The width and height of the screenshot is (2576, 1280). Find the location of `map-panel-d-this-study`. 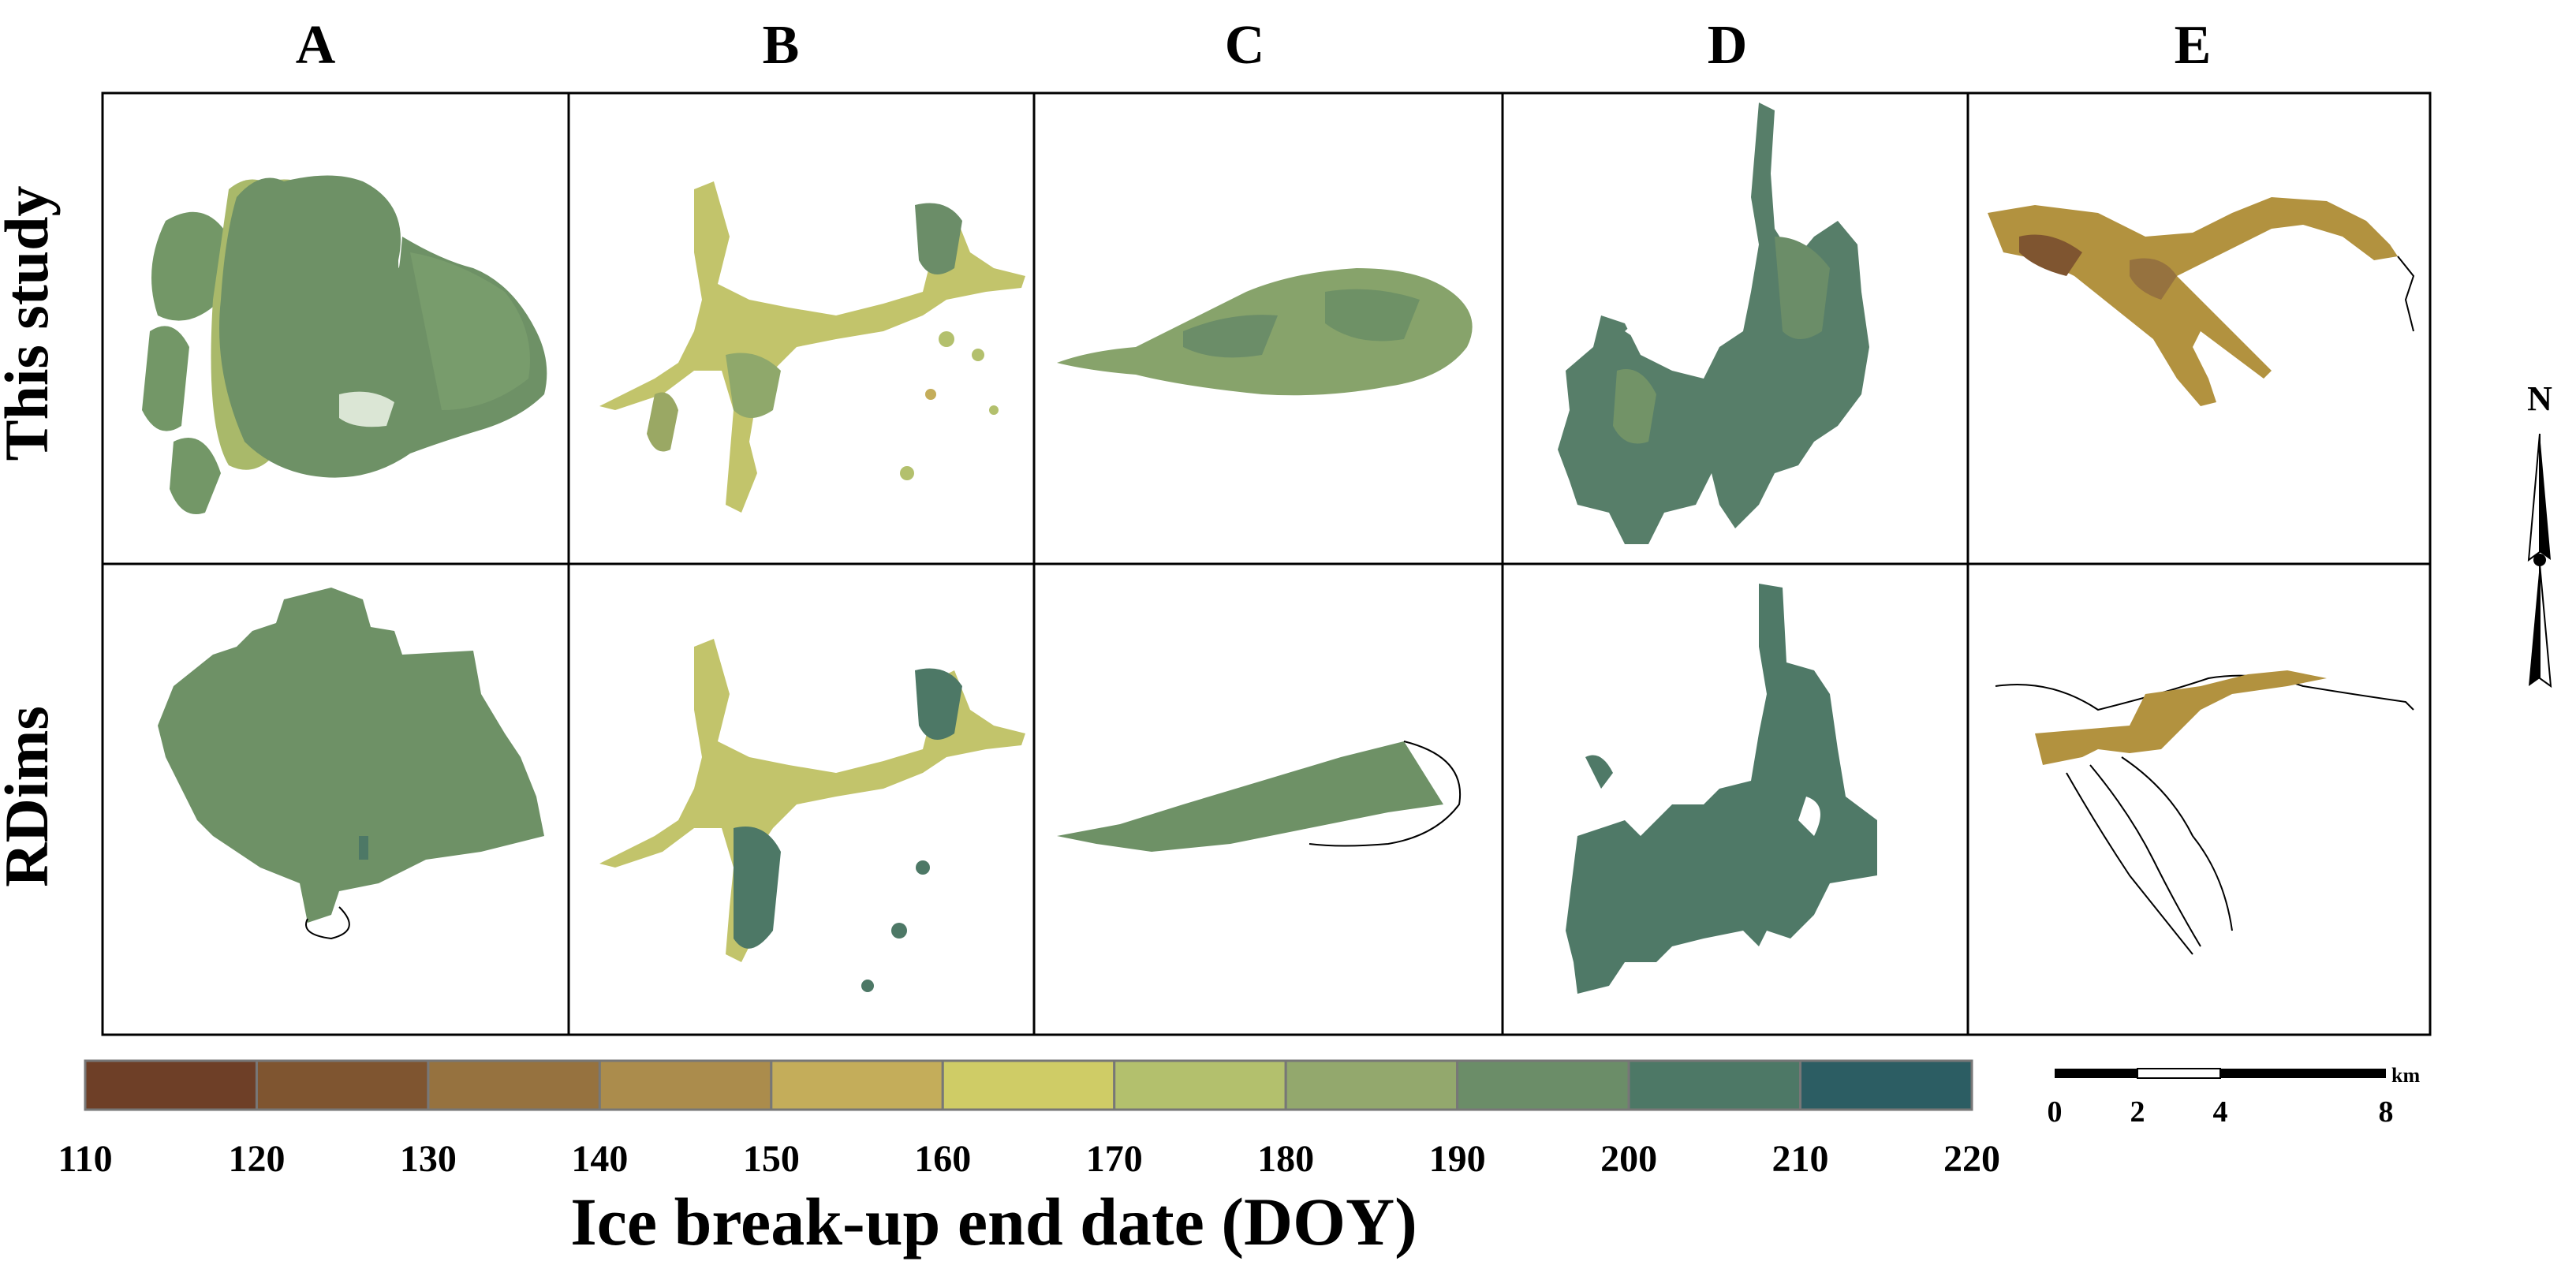

map-panel-d-this-study is located at coordinates (1735, 328).